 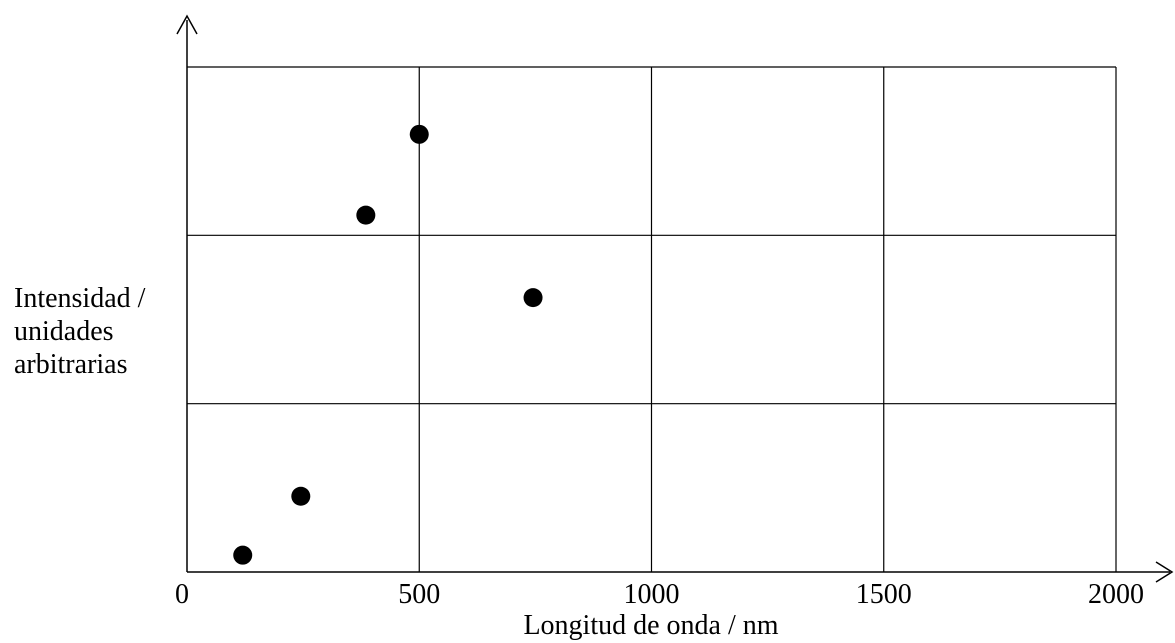 What do you see at coordinates (182, 594) in the screenshot?
I see `x-tick-label: 0` at bounding box center [182, 594].